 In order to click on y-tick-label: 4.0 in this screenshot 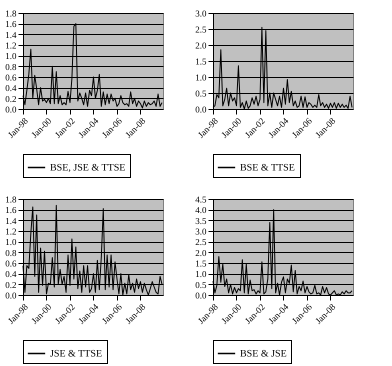, I will do `click(201, 210)`.